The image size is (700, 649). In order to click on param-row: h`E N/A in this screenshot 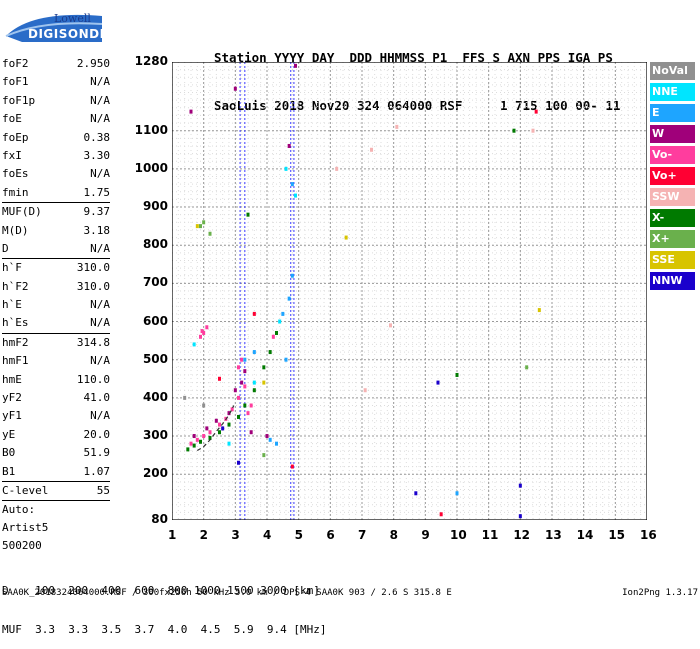, I will do `click(56, 305)`.